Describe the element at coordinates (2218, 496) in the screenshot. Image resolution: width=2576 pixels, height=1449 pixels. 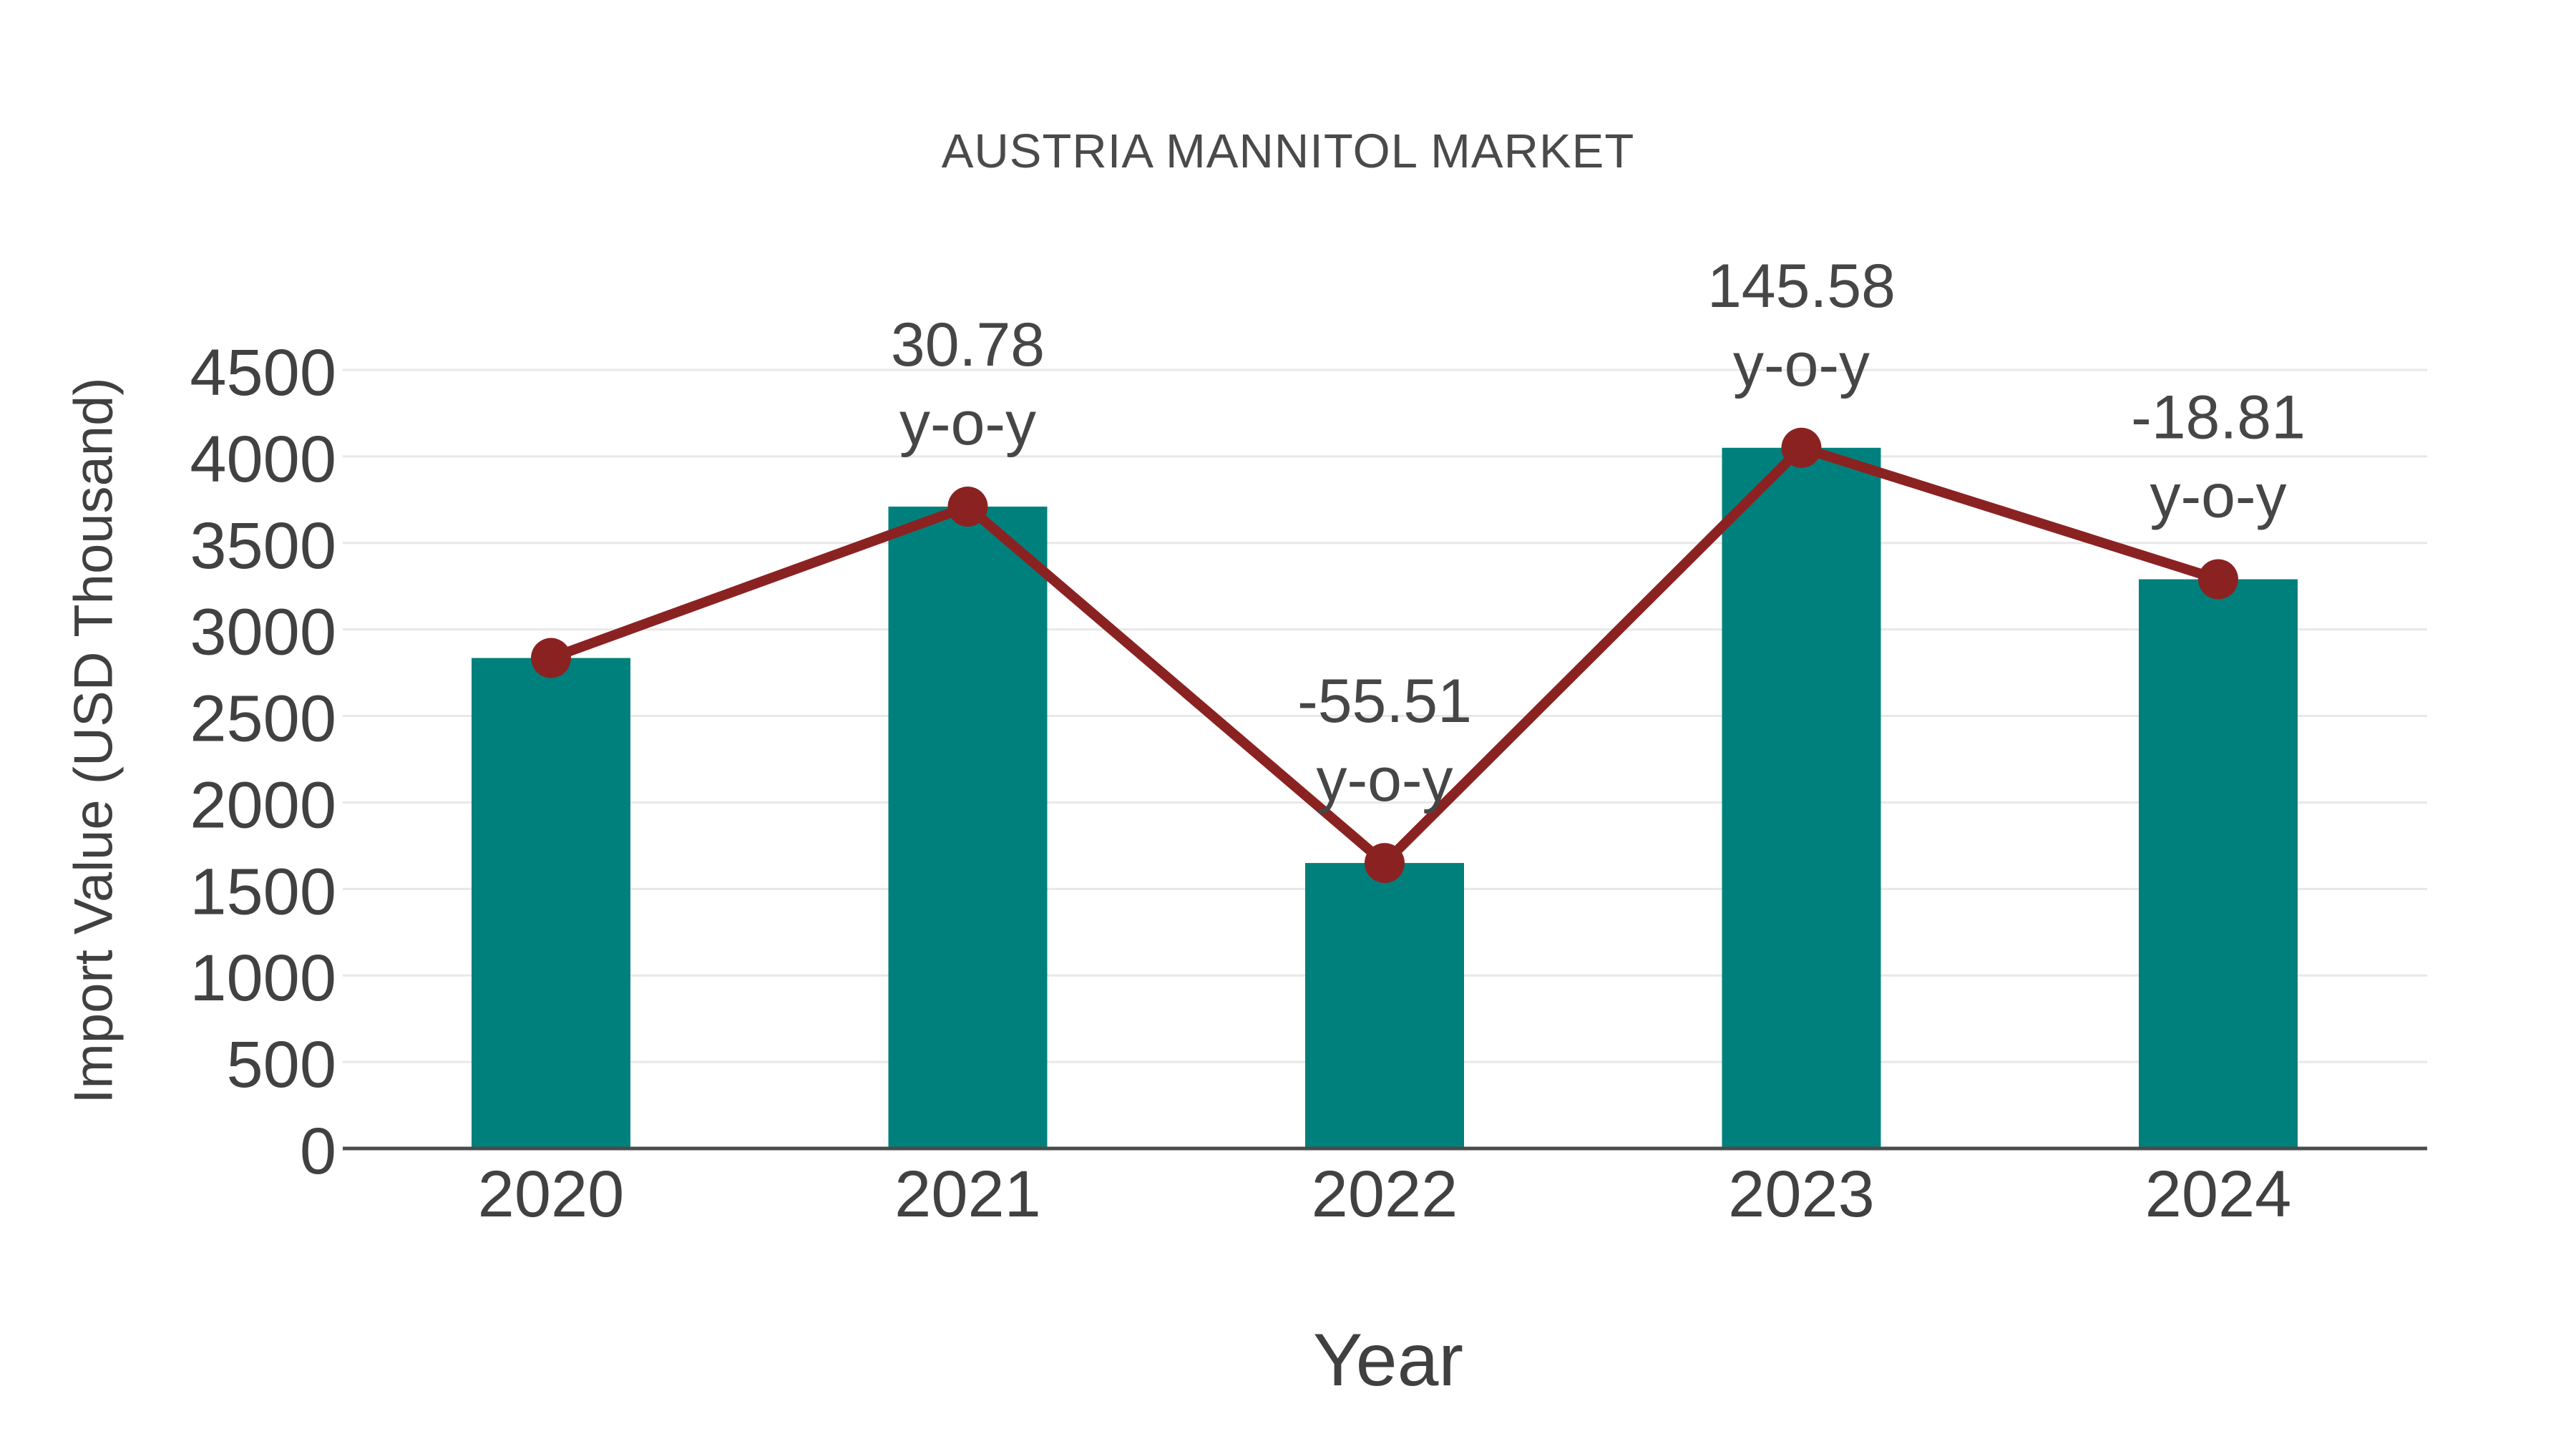
I see `annotation-suffix-2024: y-o-y` at that location.